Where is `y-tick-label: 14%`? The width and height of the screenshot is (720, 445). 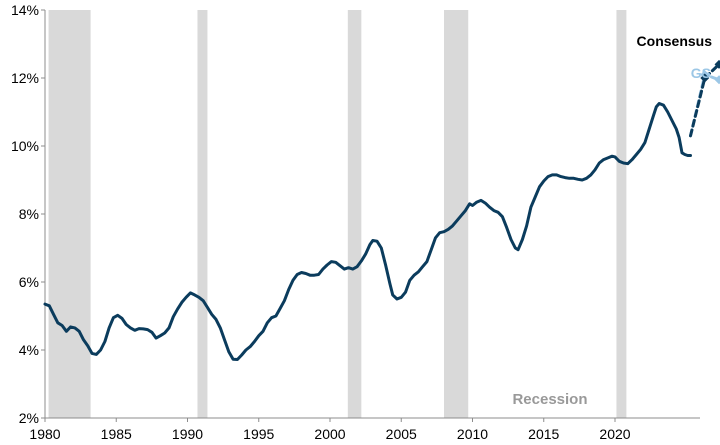
y-tick-label: 14% is located at coordinates (25, 10).